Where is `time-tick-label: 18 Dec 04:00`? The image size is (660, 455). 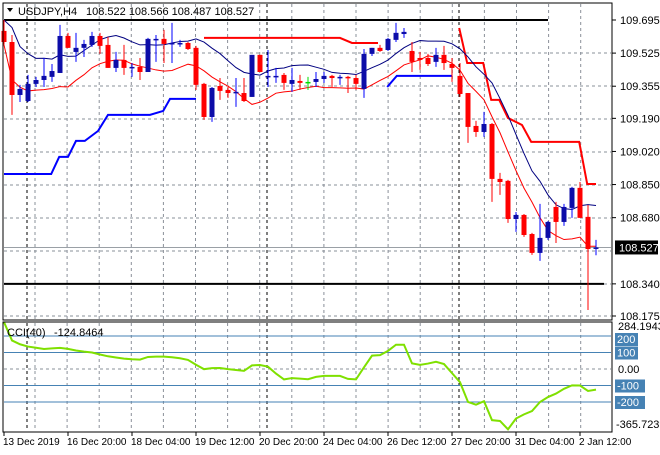 time-tick-label: 18 Dec 04:00 is located at coordinates (161, 442).